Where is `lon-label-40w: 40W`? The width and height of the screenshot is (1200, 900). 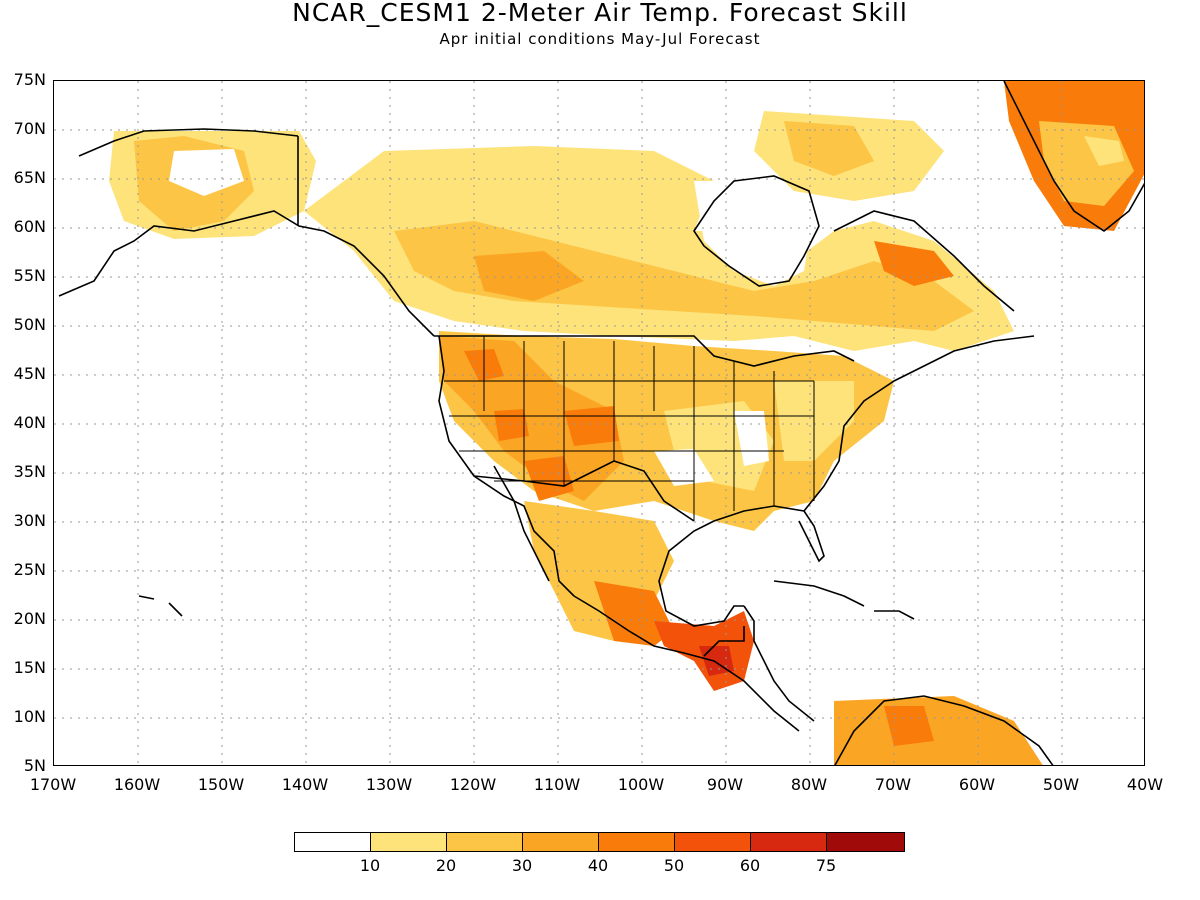 lon-label-40w: 40W is located at coordinates (1145, 784).